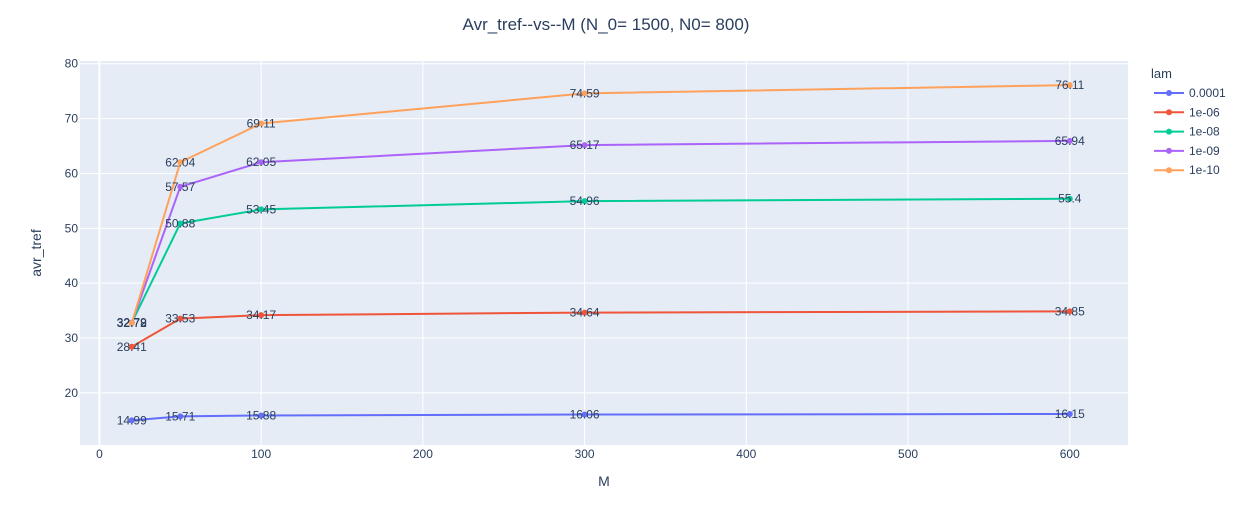  I want to click on data-label: 34.85, so click(1070, 311).